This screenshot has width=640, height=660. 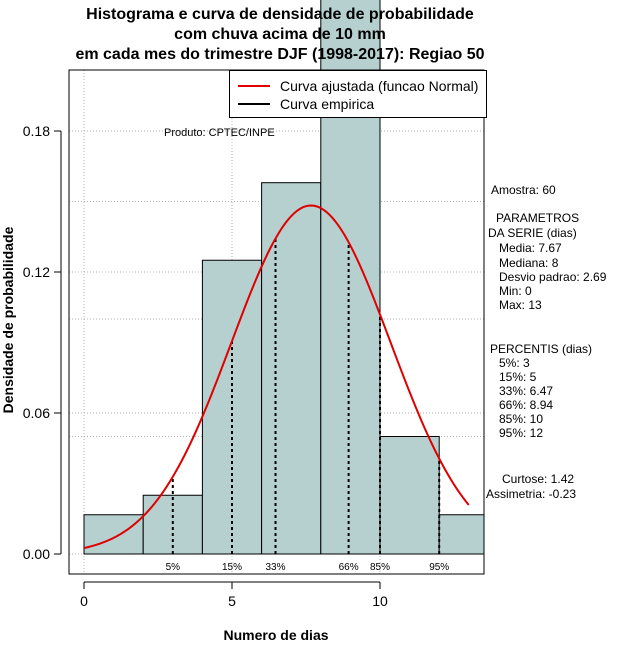 What do you see at coordinates (254, 86) in the screenshot?
I see `legend-red-line` at bounding box center [254, 86].